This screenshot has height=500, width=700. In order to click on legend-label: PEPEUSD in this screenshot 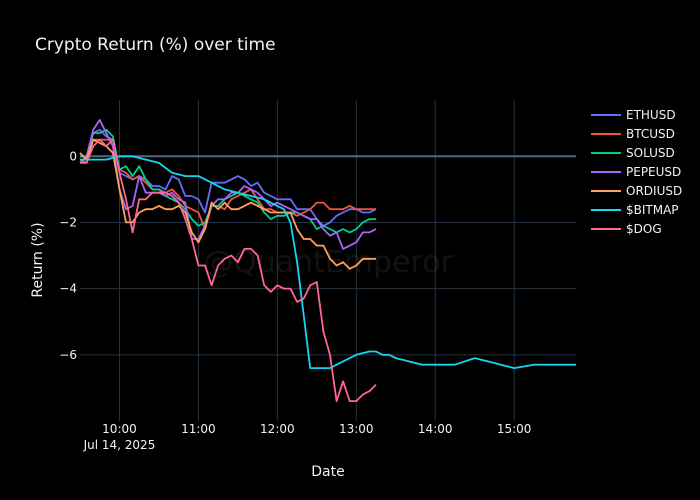, I will do `click(653, 172)`.